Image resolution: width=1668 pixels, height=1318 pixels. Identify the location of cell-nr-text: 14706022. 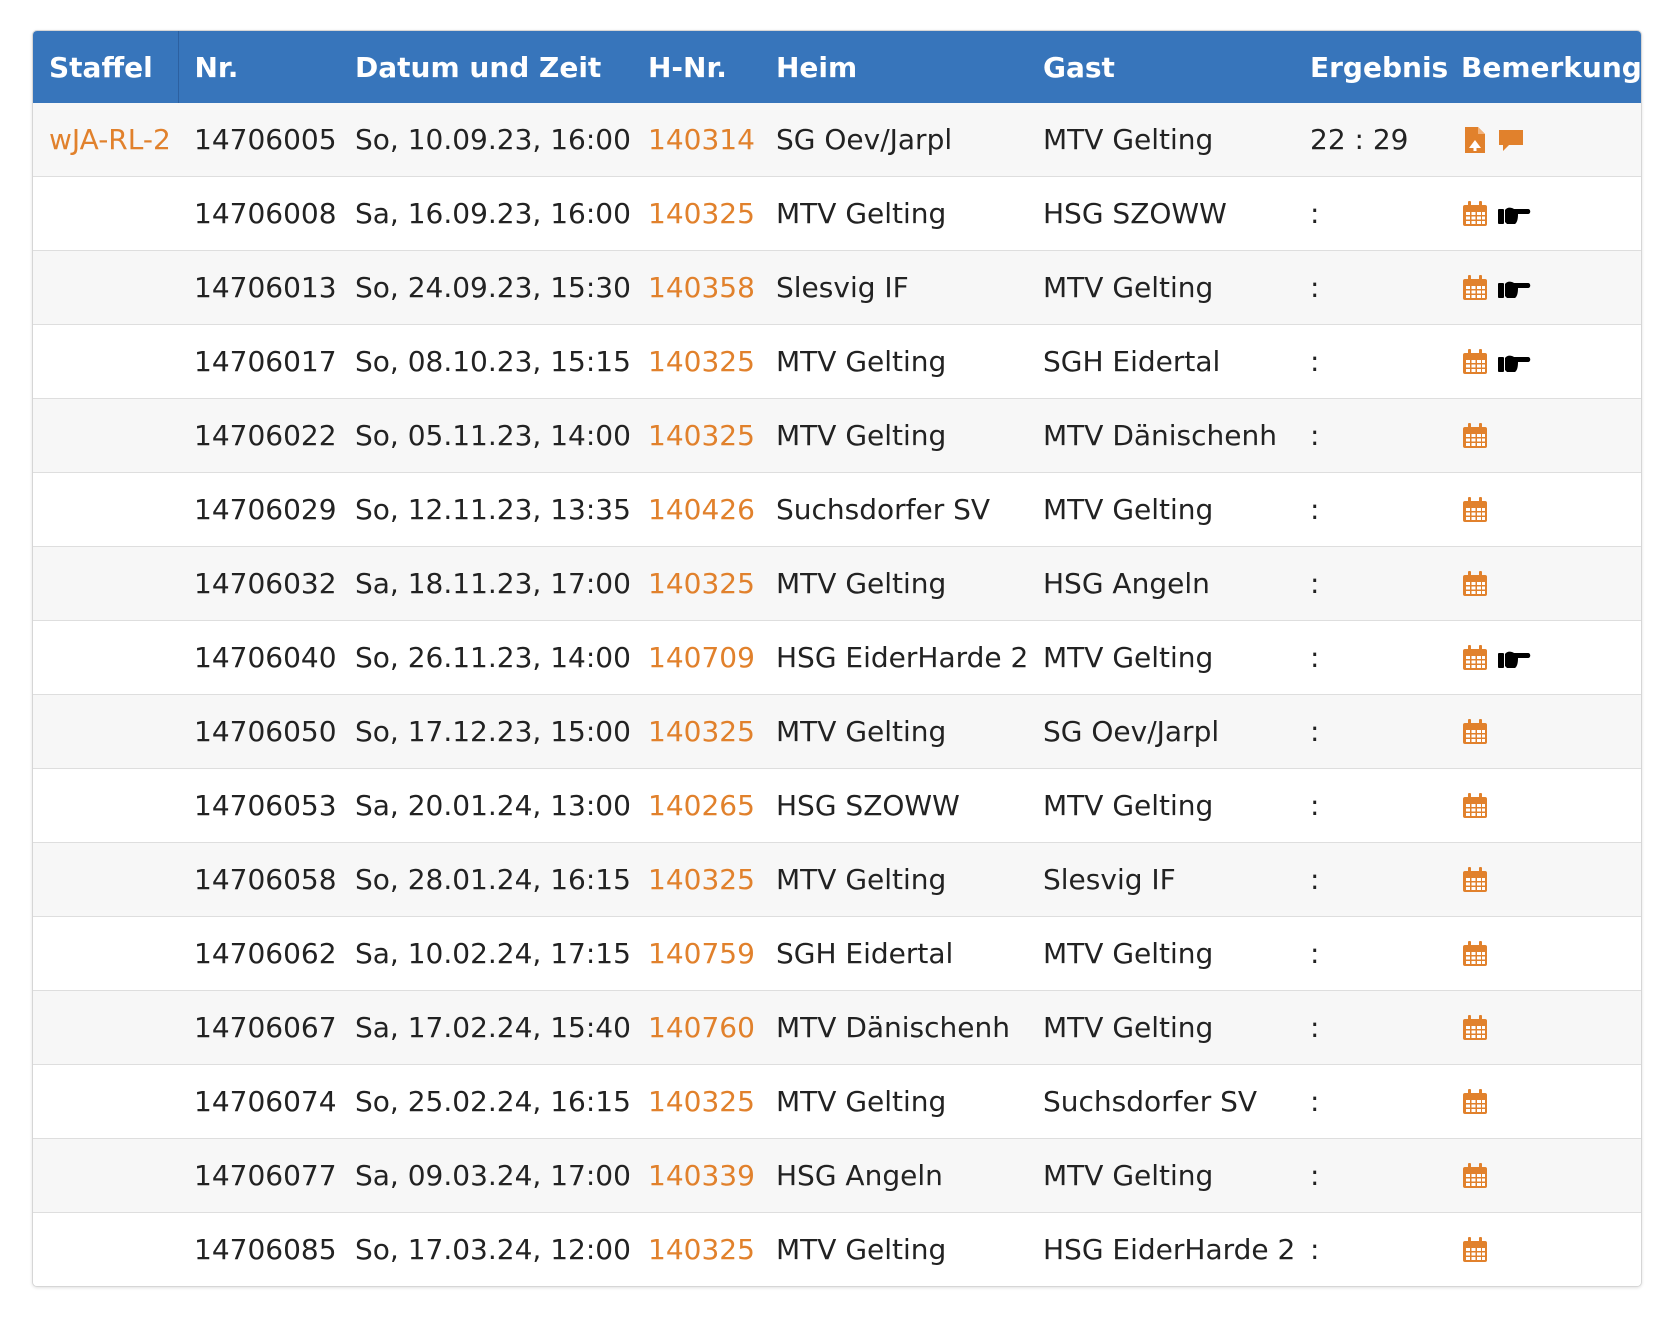
(265, 435).